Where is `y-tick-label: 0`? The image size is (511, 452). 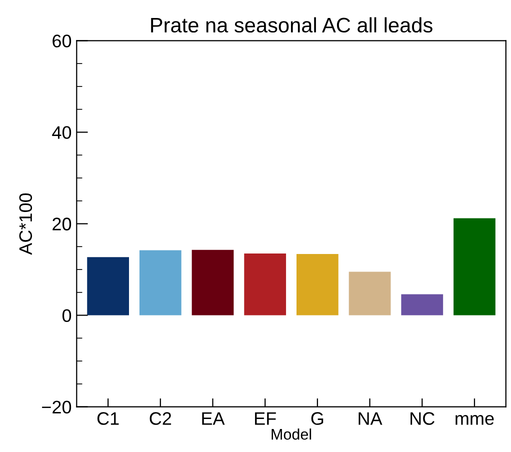 y-tick-label: 0 is located at coordinates (67, 315).